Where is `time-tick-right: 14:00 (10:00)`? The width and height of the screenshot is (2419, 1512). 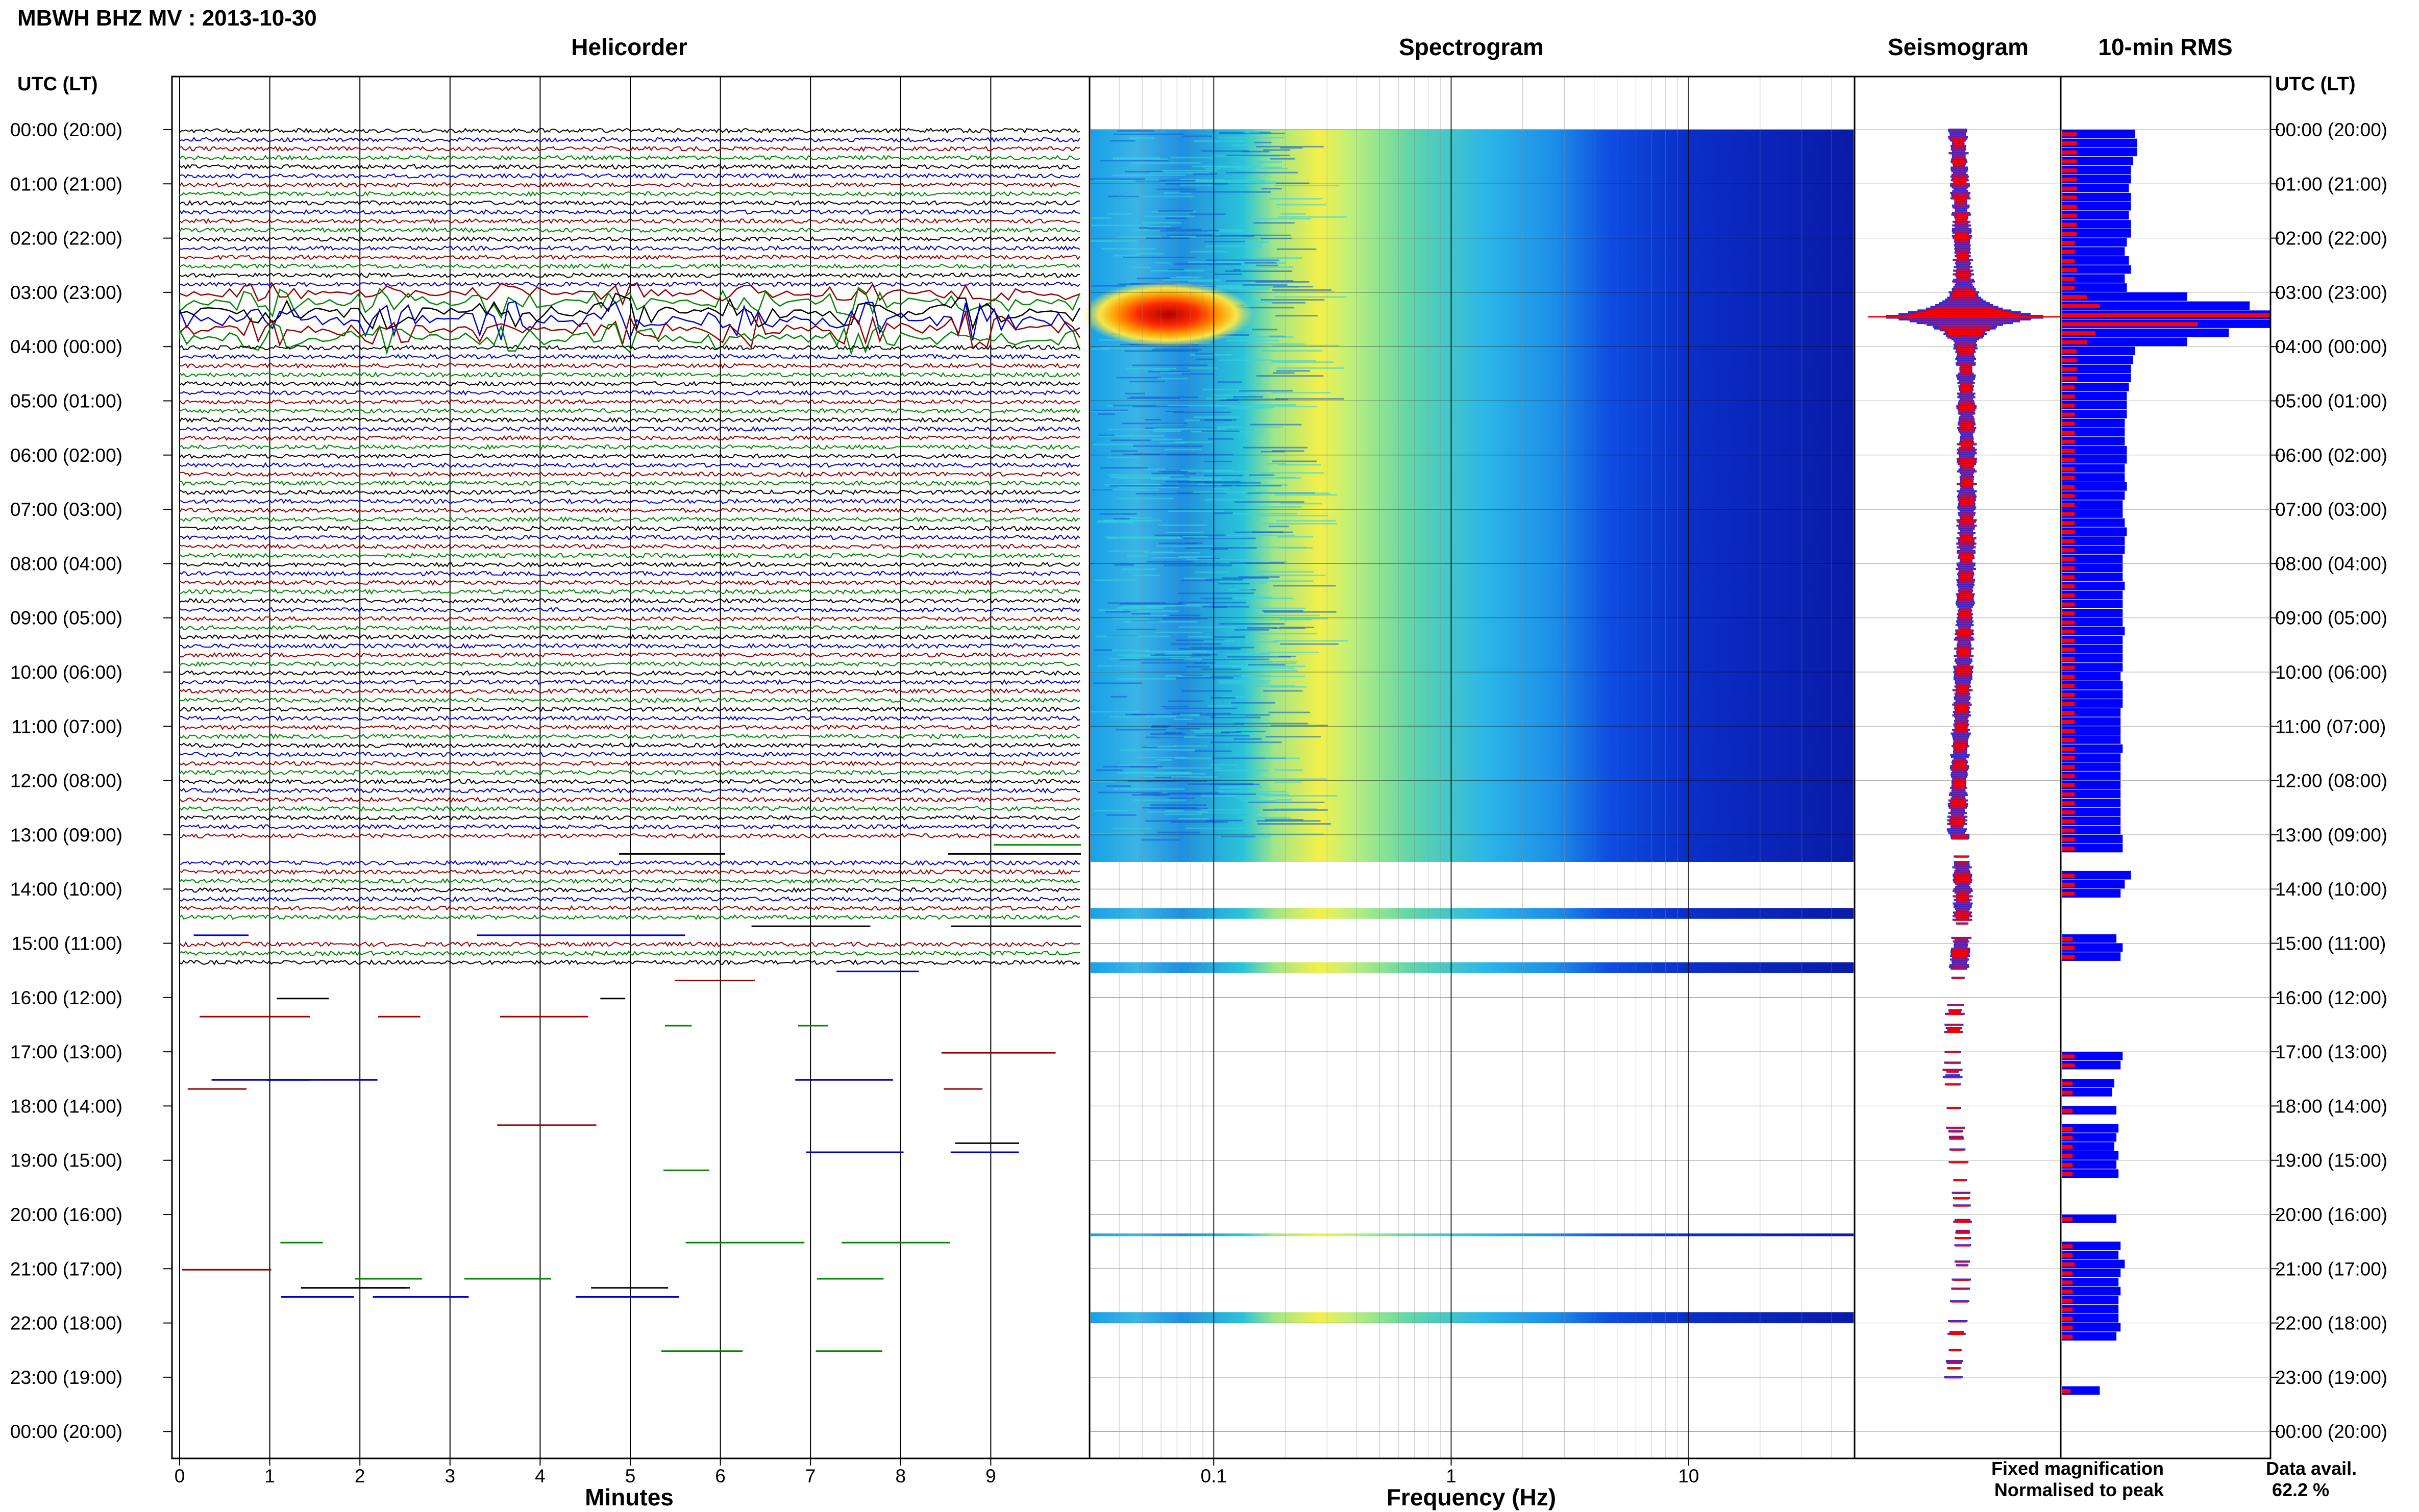
time-tick-right: 14:00 (10:00) is located at coordinates (2331, 889).